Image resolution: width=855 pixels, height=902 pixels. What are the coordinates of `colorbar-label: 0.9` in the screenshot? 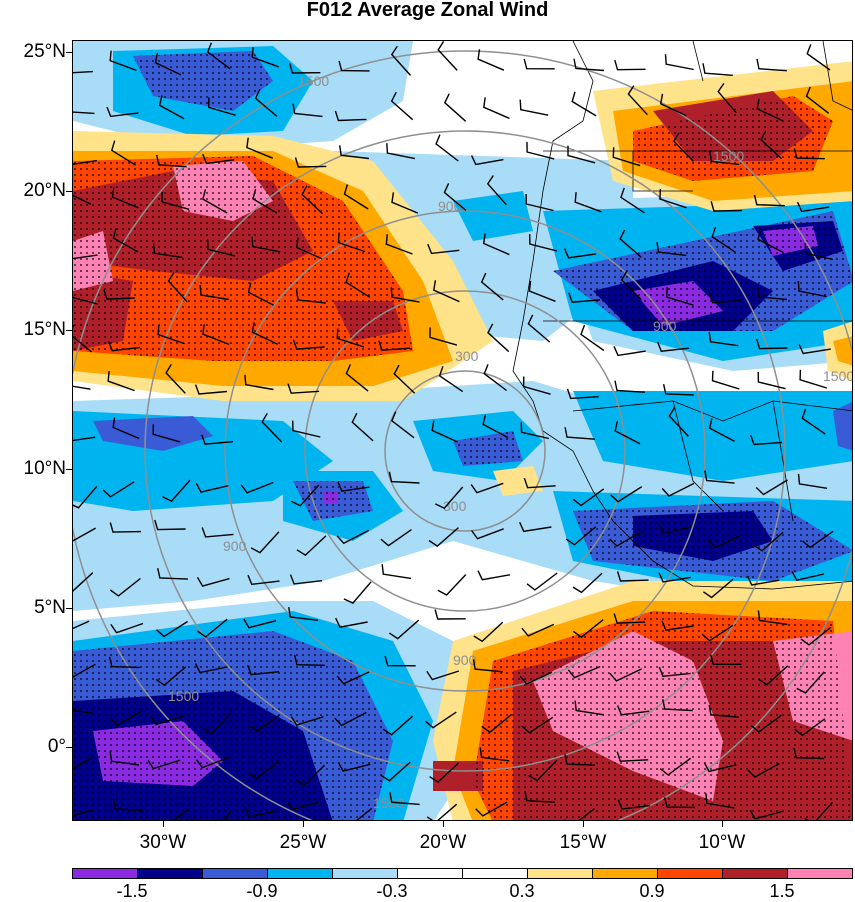 It's located at (652, 891).